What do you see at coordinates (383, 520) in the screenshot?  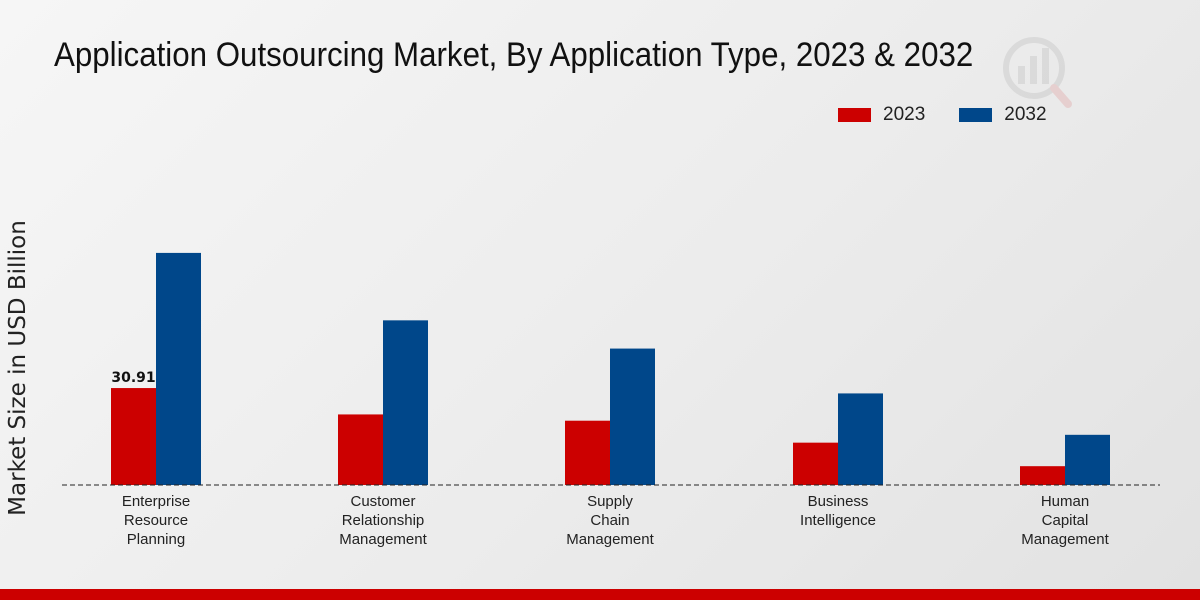 I see `x-tick-label-customer-relationship-management: Customer Relationship Management` at bounding box center [383, 520].